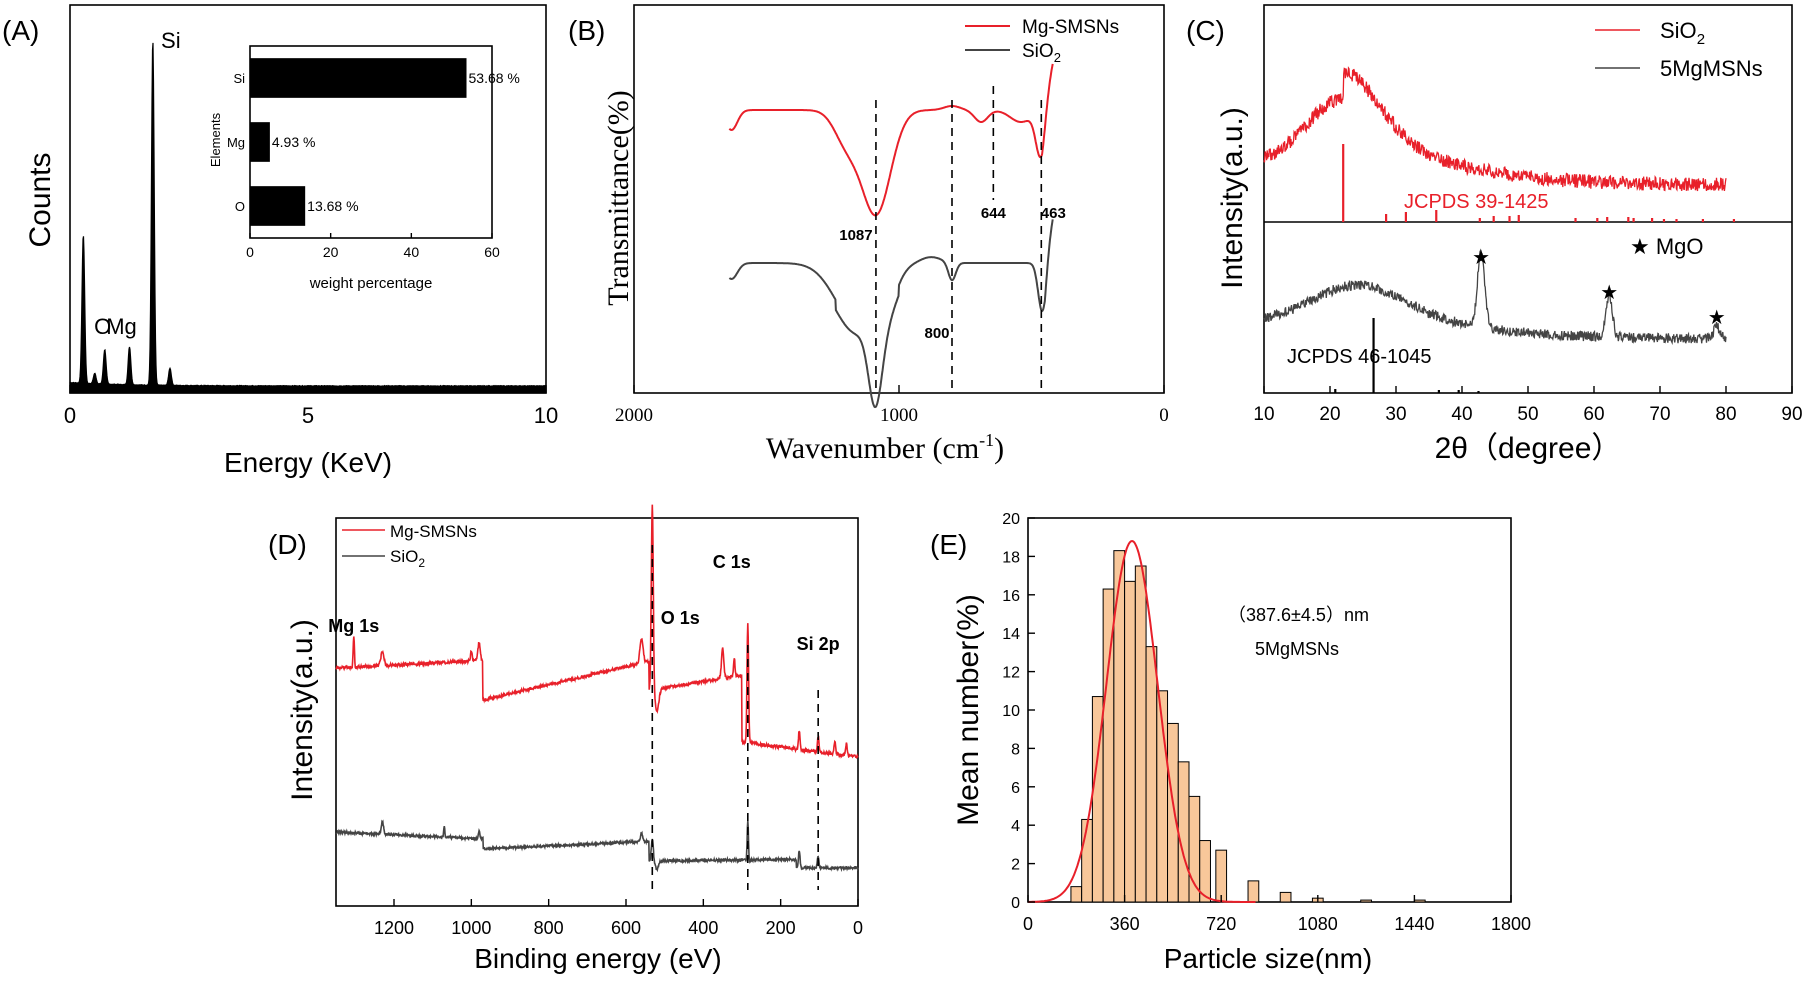 This screenshot has width=1806, height=983. Describe the element at coordinates (618, 198) in the screenshot. I see `panel-b-ylabel: Transmittance(%)` at that location.